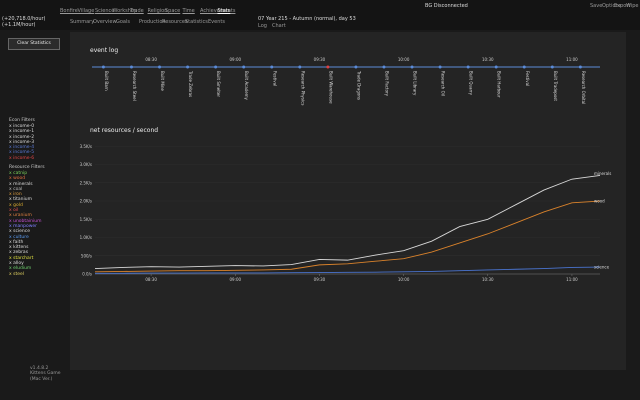  What do you see at coordinates (320, 59) in the screenshot?
I see `timeline-tick: 09:30` at bounding box center [320, 59].